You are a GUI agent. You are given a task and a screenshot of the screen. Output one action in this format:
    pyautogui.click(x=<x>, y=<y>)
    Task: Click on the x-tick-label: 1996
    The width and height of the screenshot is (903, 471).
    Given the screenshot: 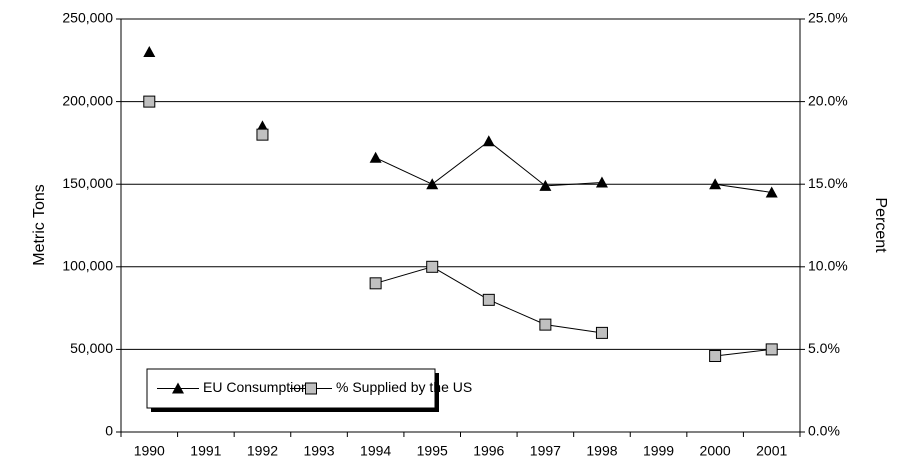 What is the action you would take?
    pyautogui.click(x=488, y=451)
    